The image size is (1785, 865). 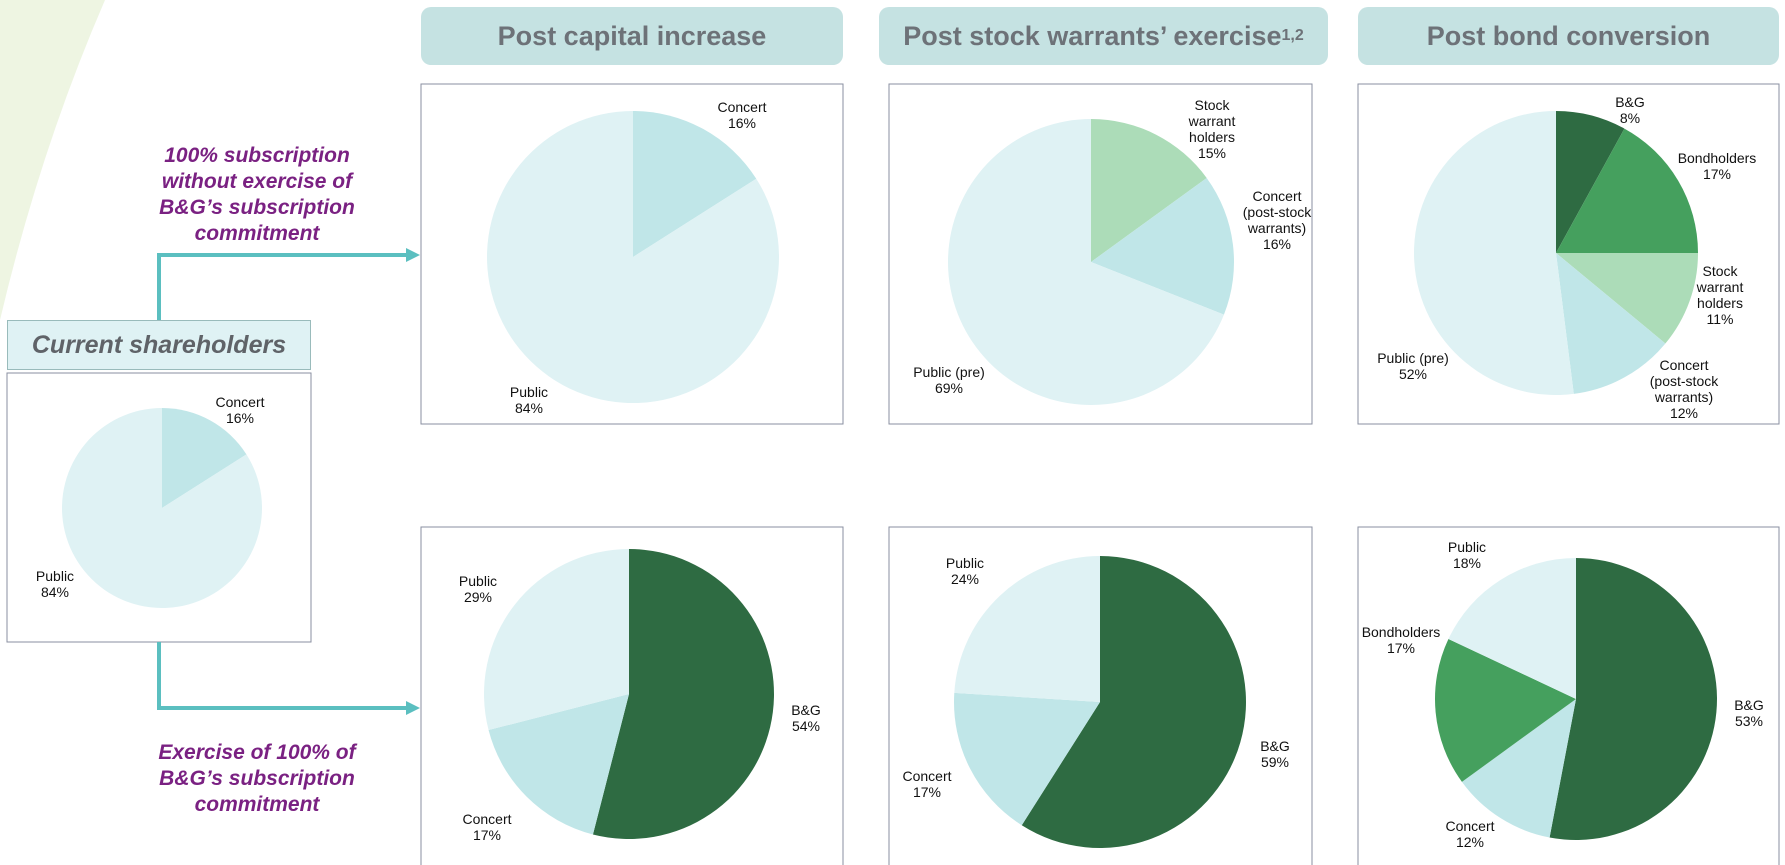 I want to click on slice-label: Public (pre) 52%, so click(x=1413, y=366).